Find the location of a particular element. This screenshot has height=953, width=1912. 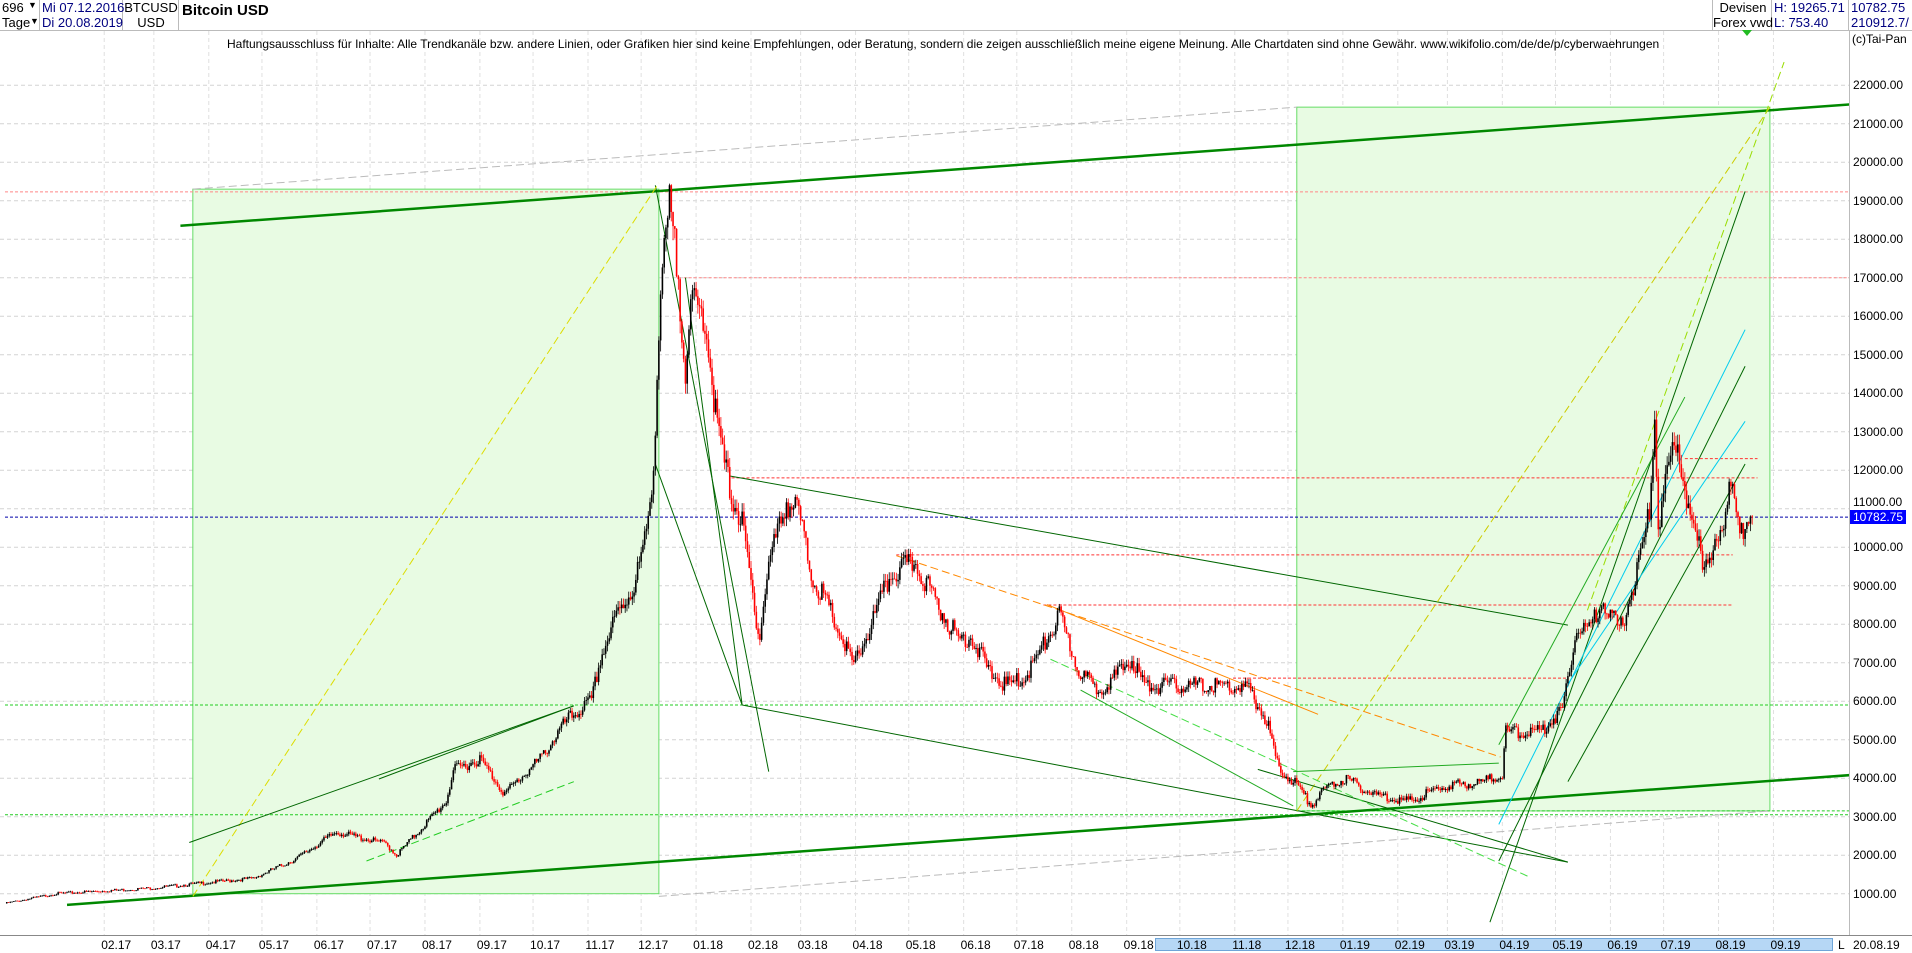

bars-selector: 696 ▼ Tage ▼ is located at coordinates (20, 15).